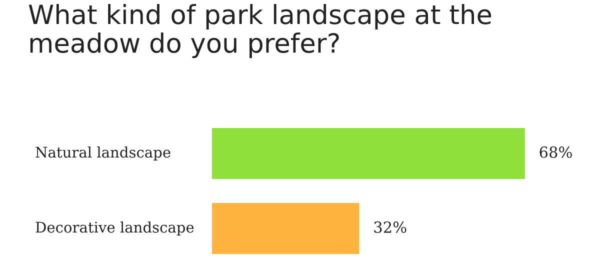 Image resolution: width=604 pixels, height=270 pixels. I want to click on data-label: 32%, so click(390, 227).